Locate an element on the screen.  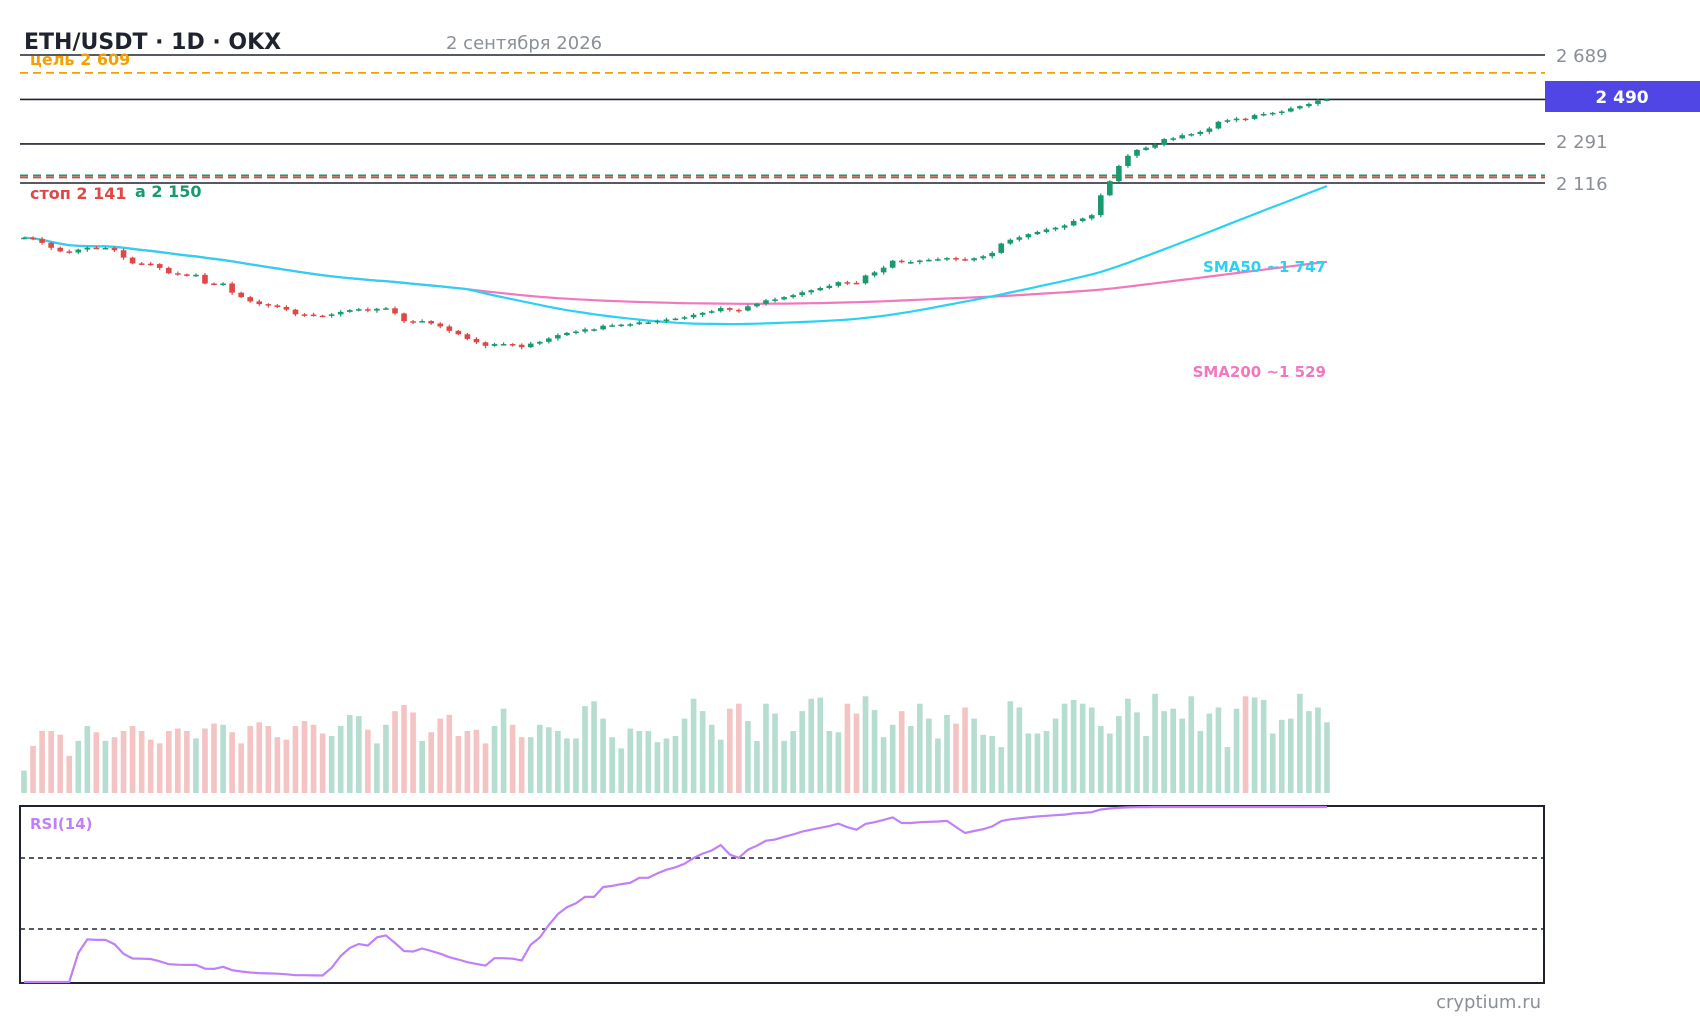
last-price-label: 2 490 is located at coordinates (1621, 98).